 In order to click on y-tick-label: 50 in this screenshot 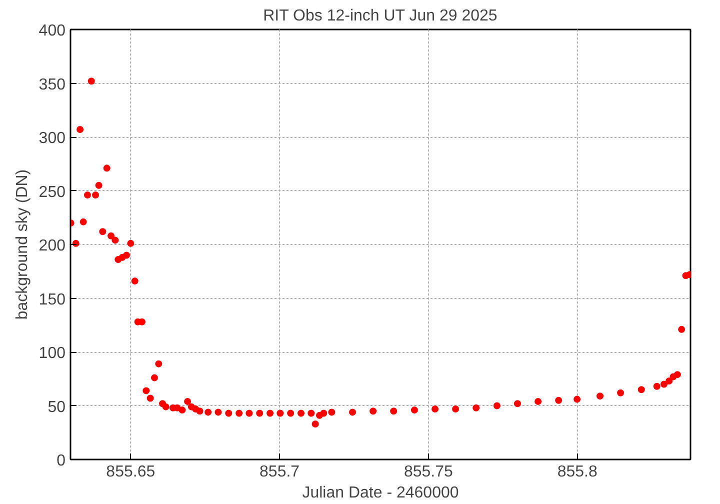, I will do `click(57, 407)`.